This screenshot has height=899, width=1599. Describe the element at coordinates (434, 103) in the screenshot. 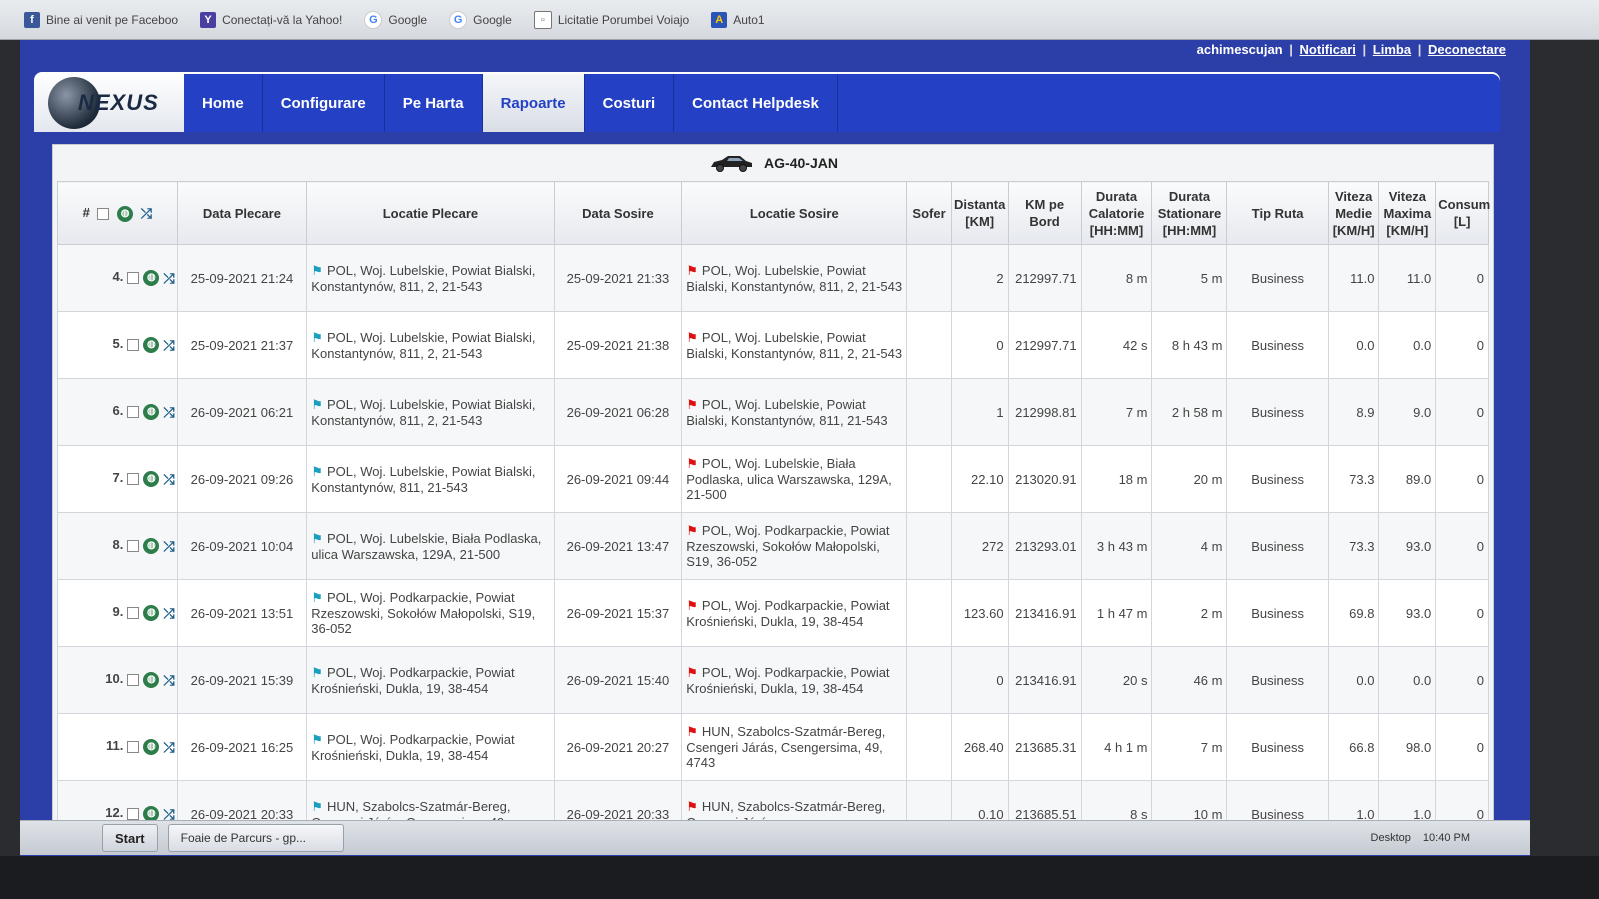

I see `nav-item-pe-harta: Pe Harta` at that location.